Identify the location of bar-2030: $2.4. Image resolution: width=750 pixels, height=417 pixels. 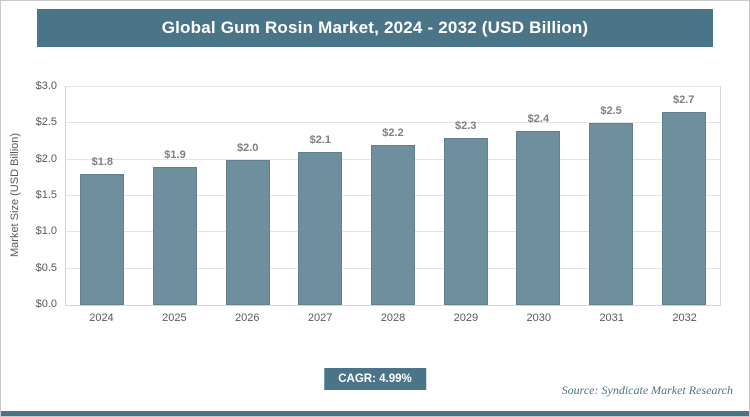
(538, 209).